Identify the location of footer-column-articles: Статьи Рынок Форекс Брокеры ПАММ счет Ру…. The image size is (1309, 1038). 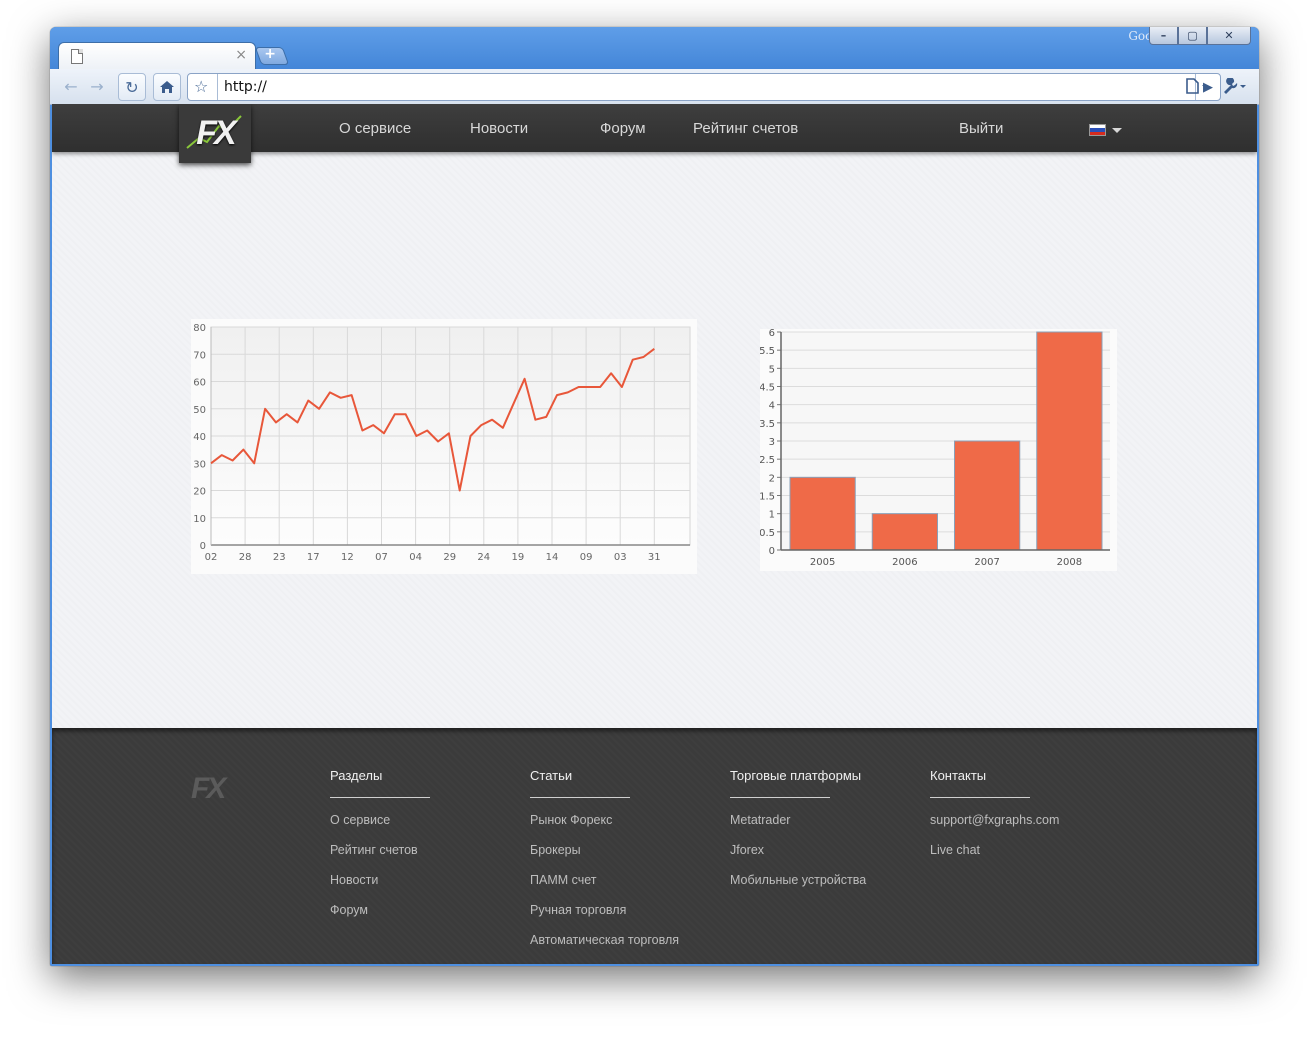
(604, 865).